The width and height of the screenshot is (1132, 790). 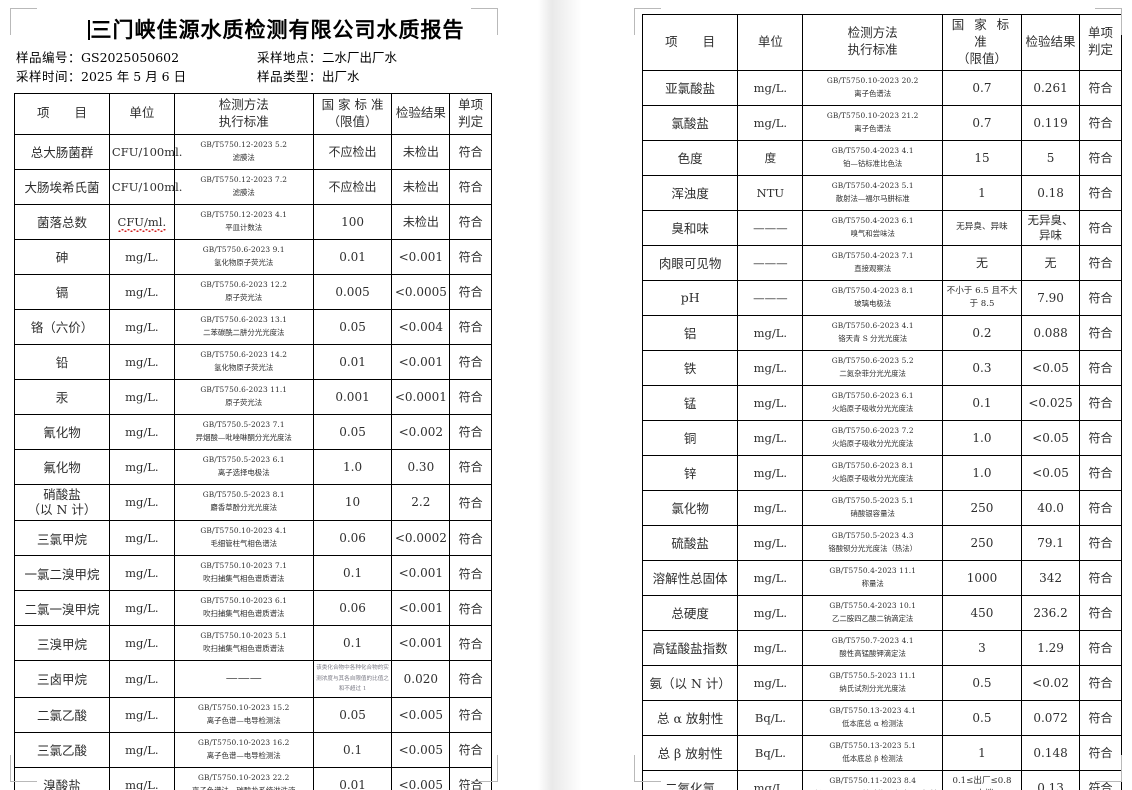 I want to click on cell-item: 锌, so click(x=690, y=472).